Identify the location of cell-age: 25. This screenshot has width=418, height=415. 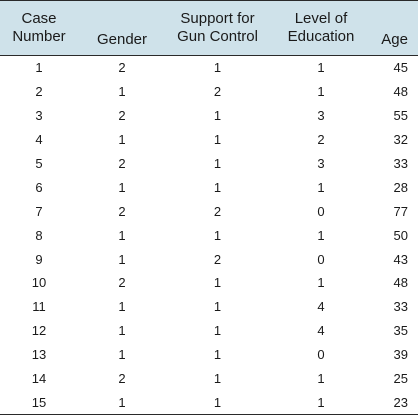
(400, 379).